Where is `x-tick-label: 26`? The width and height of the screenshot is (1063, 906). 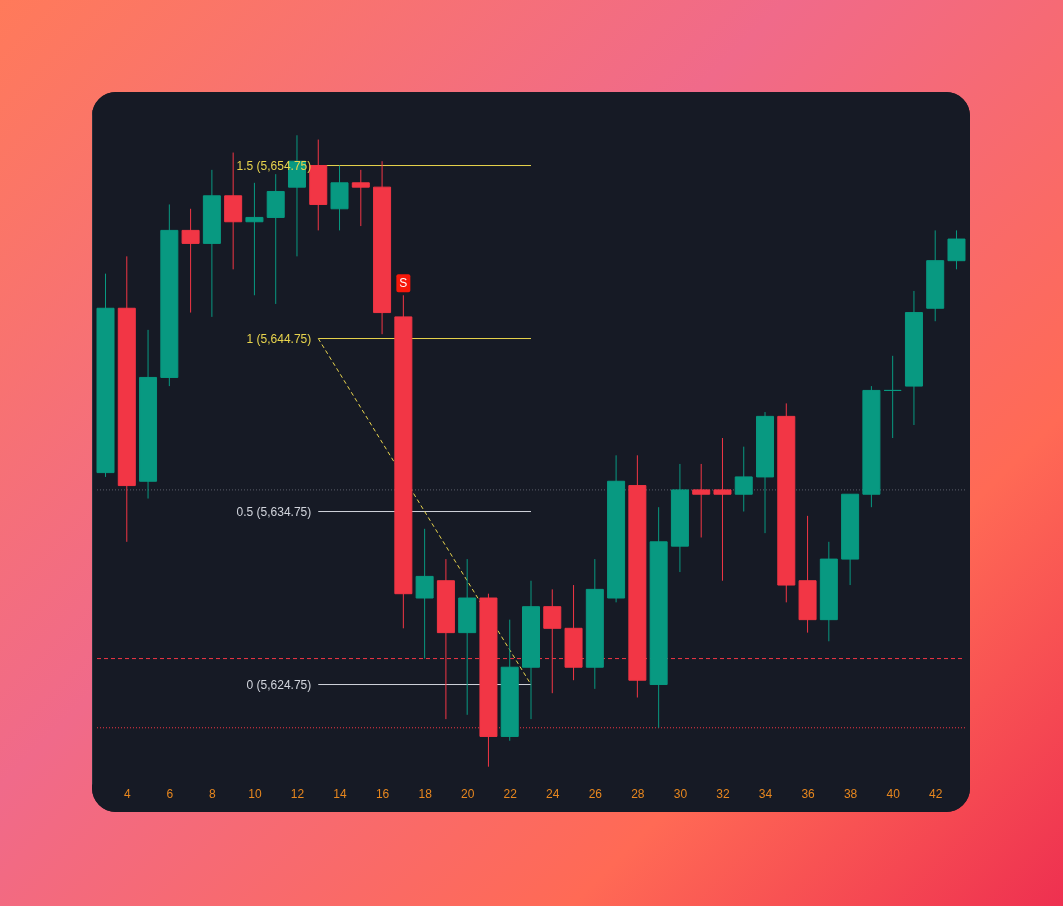 x-tick-label: 26 is located at coordinates (595, 793).